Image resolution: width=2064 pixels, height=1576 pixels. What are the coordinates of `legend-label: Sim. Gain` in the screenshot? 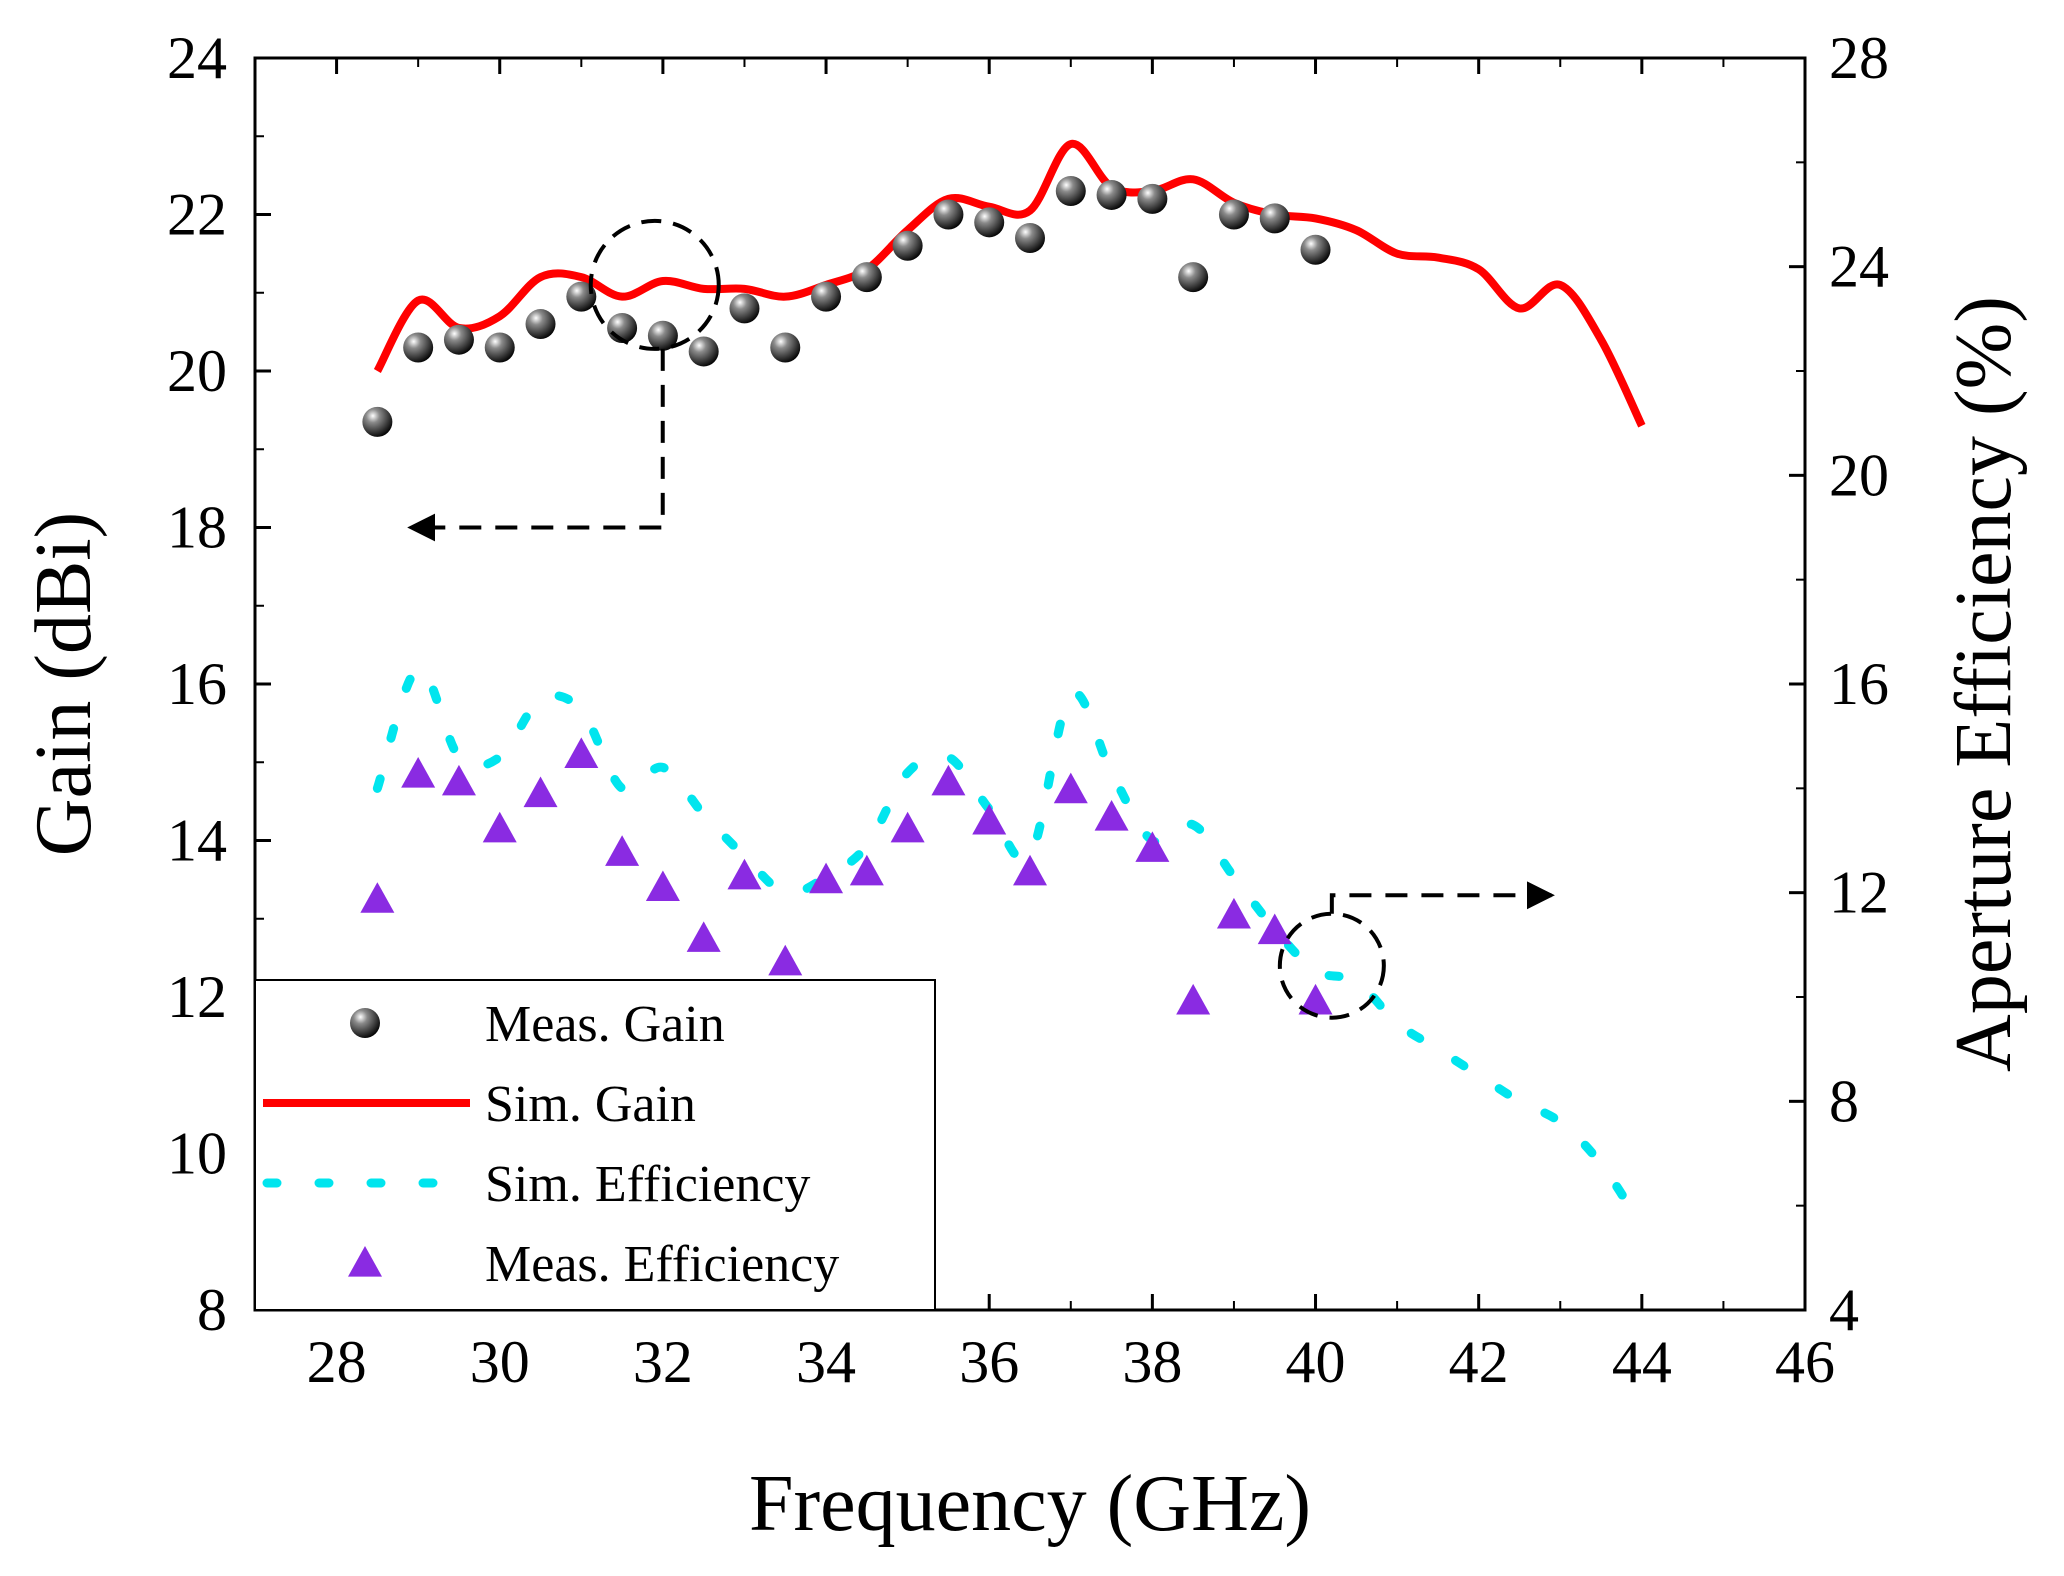 It's located at (590, 1104).